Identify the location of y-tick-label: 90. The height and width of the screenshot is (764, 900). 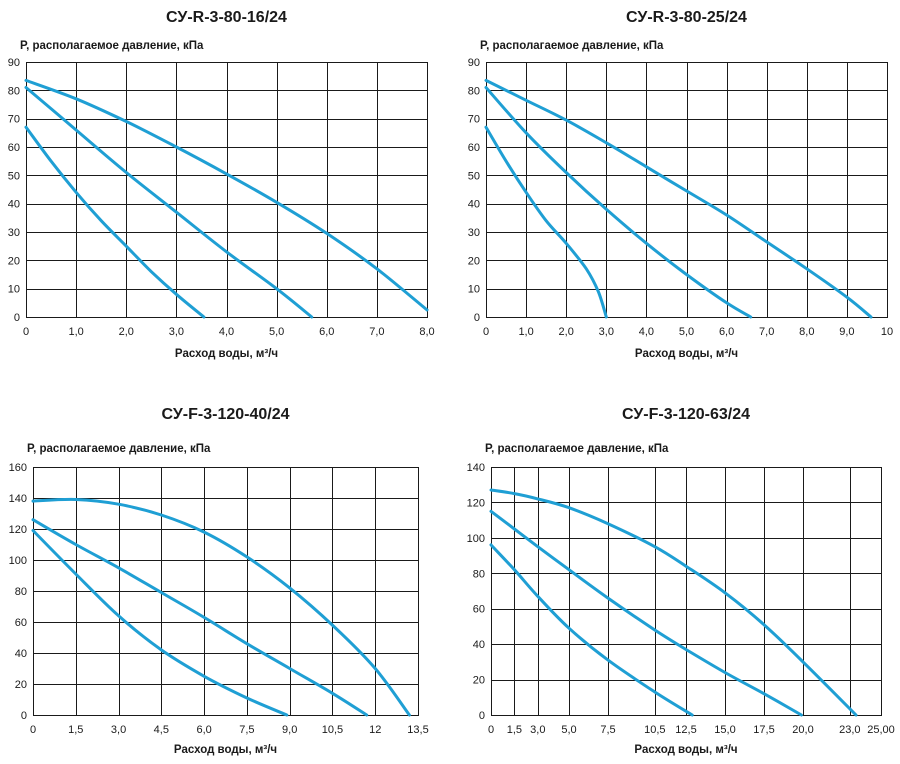
(14, 63).